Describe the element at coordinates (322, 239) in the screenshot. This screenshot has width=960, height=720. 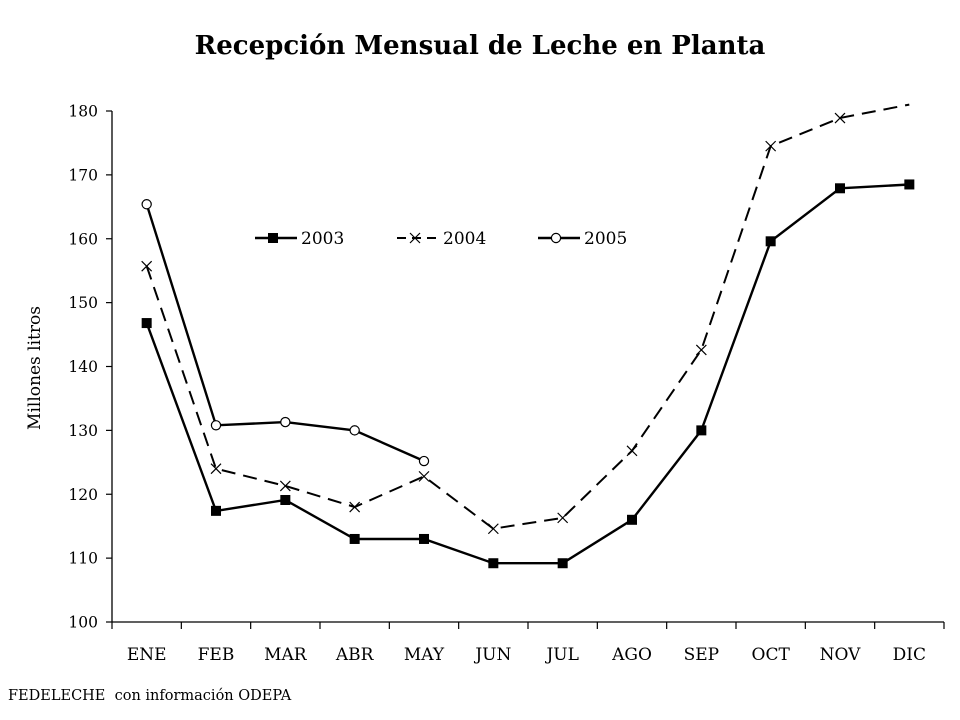
I see `legend-label: 2003` at that location.